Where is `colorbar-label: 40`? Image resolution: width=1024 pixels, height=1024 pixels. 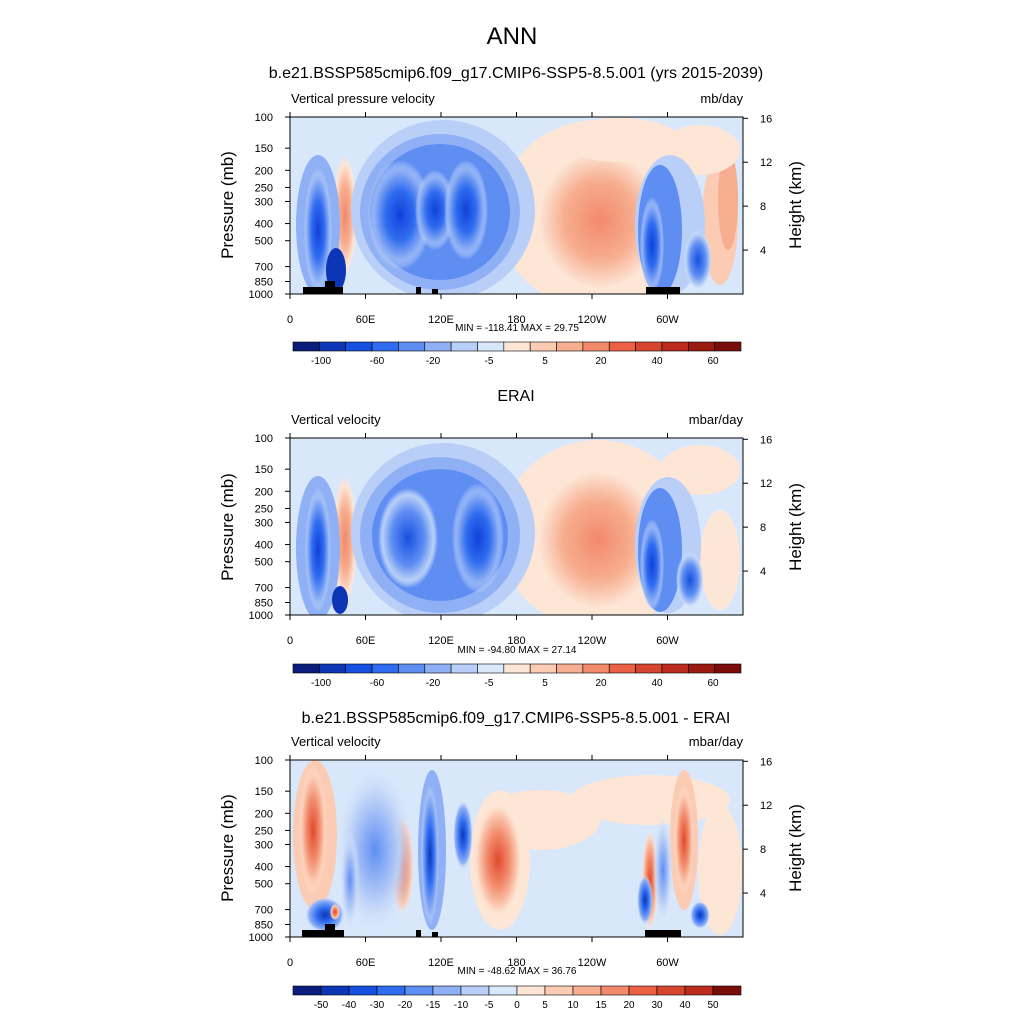 colorbar-label: 40 is located at coordinates (657, 361).